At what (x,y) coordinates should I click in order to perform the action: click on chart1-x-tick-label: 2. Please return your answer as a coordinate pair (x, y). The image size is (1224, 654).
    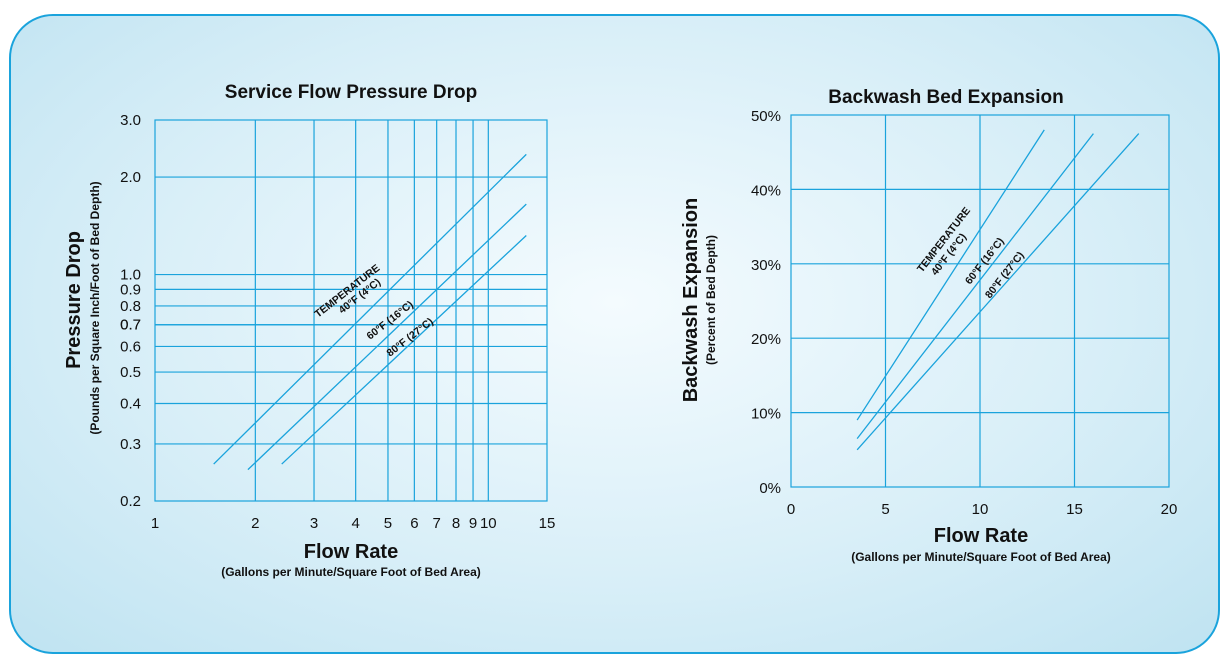
    Looking at the image, I should click on (255, 523).